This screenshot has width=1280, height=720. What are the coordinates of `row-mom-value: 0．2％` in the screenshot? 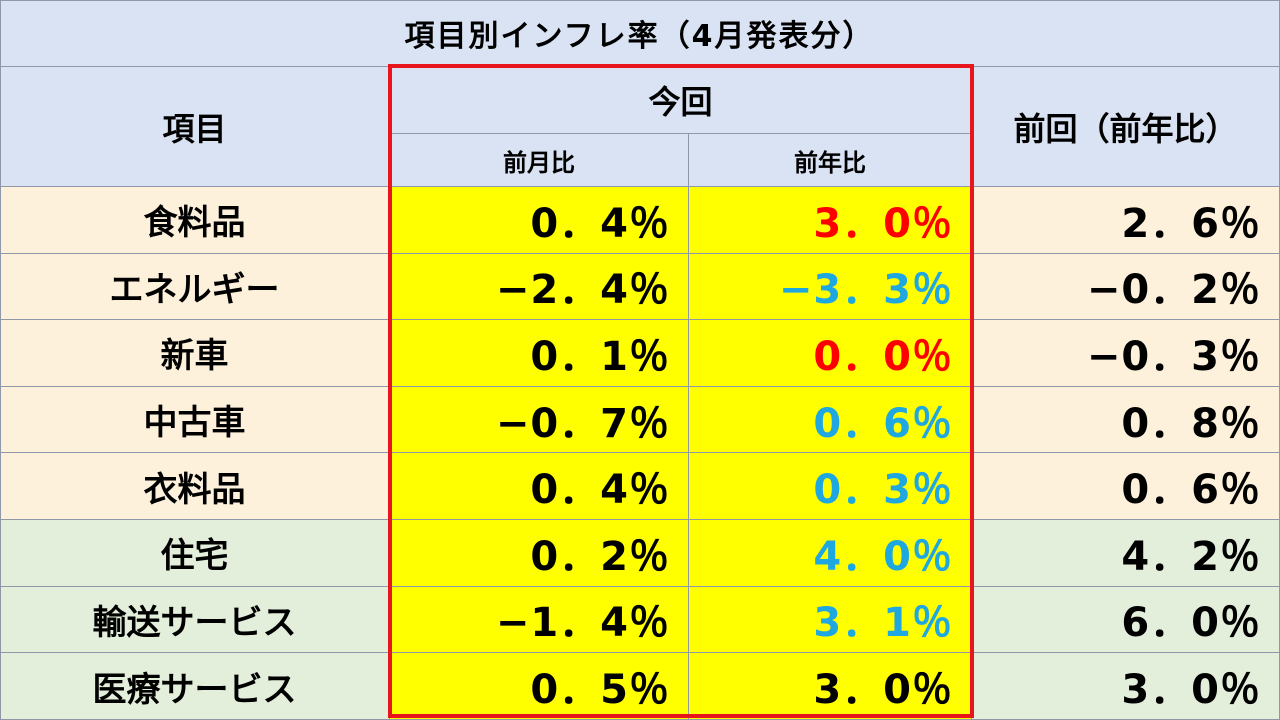 It's located at (539, 553).